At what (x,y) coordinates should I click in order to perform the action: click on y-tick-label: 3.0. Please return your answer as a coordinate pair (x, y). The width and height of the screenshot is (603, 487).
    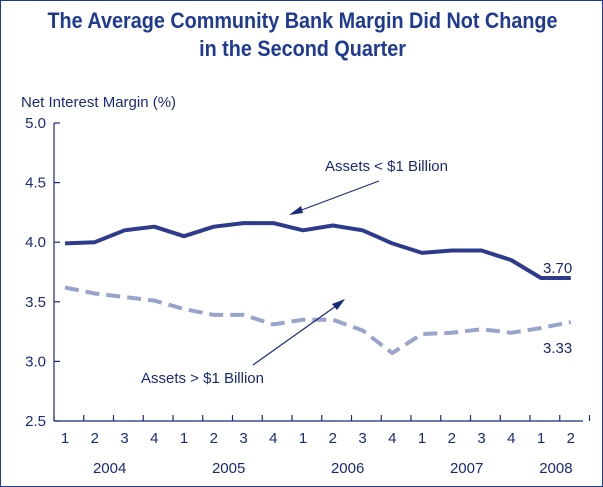
    Looking at the image, I should click on (35, 361).